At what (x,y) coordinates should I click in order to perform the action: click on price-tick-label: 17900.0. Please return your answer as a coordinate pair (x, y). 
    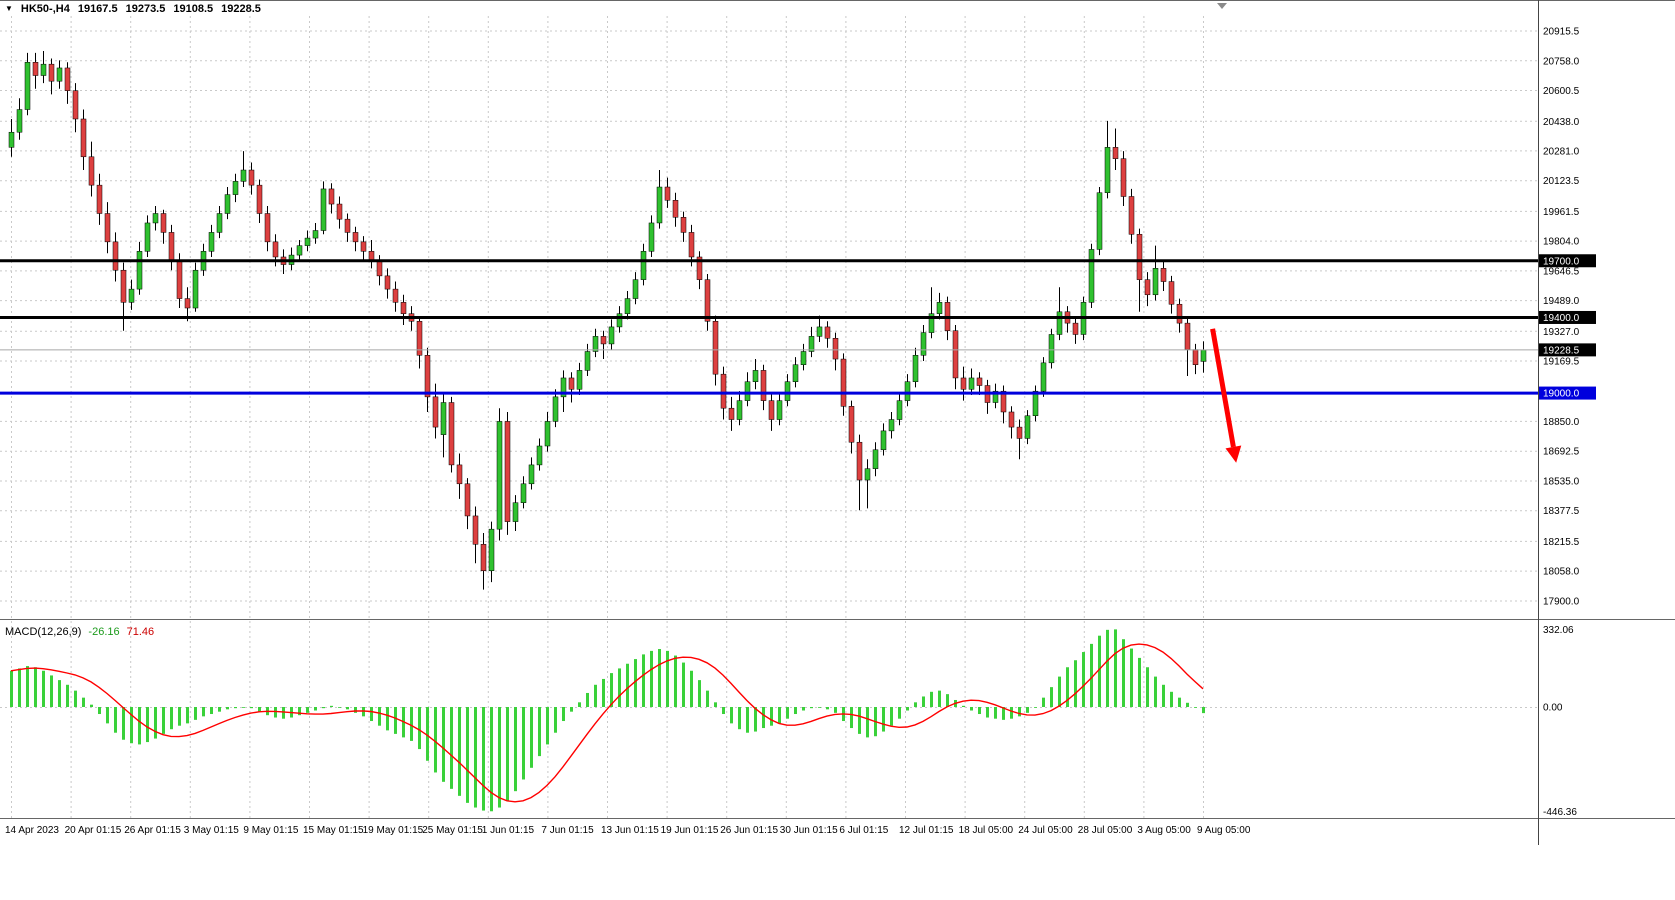
    Looking at the image, I should click on (1561, 602).